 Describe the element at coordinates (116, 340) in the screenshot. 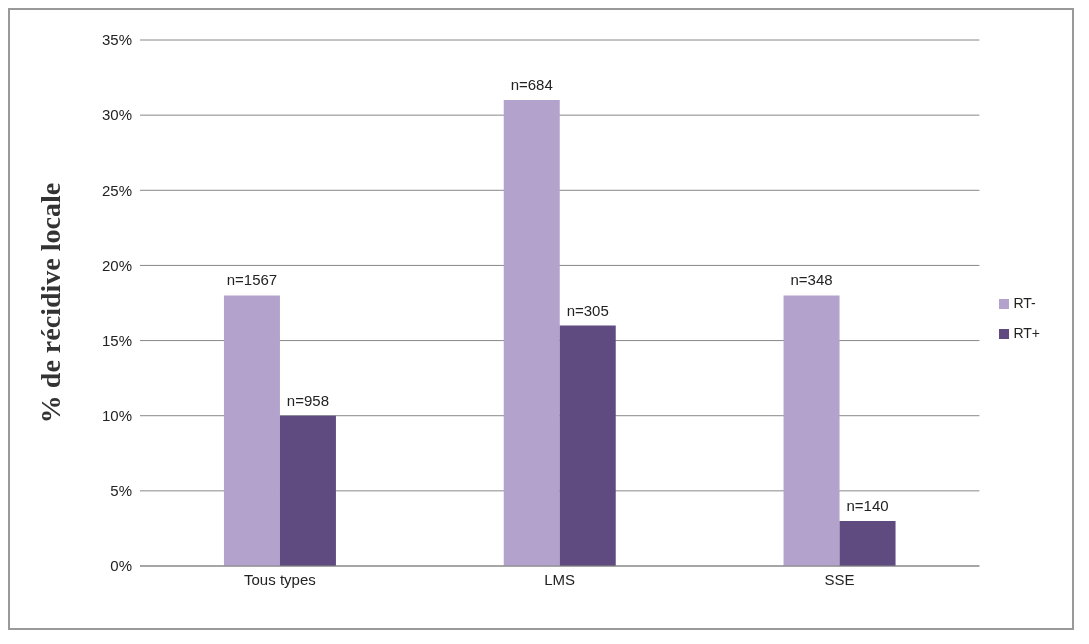

I see `y-tick-label: 15%` at that location.